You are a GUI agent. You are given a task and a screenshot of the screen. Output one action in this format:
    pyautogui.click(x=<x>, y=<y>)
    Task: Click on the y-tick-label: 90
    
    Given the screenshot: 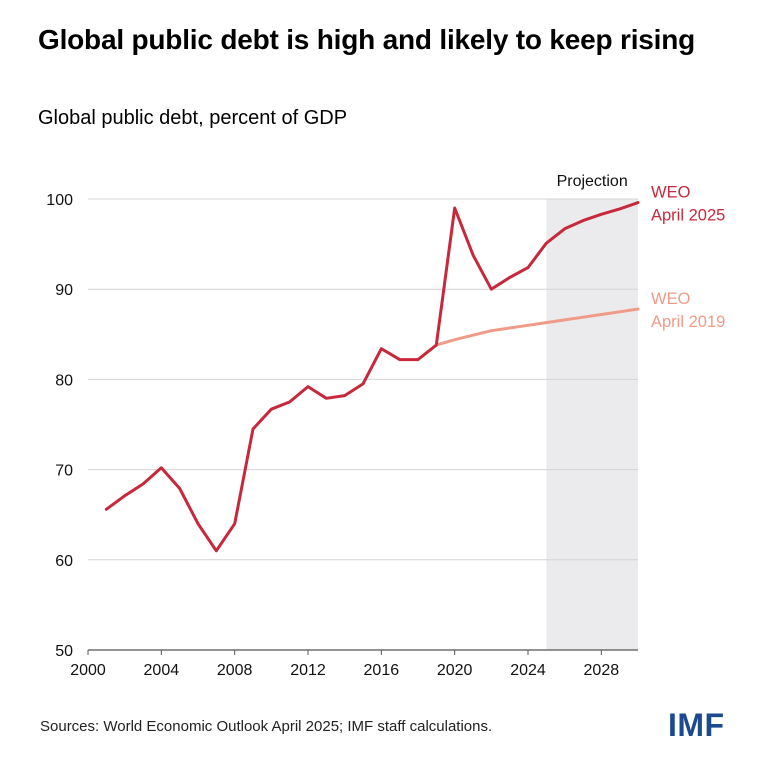 What is the action you would take?
    pyautogui.click(x=64, y=290)
    